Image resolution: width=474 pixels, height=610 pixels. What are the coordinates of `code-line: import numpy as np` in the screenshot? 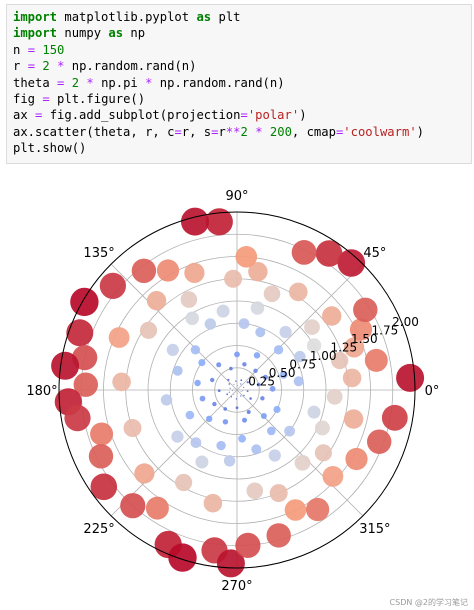 It's located at (242, 33).